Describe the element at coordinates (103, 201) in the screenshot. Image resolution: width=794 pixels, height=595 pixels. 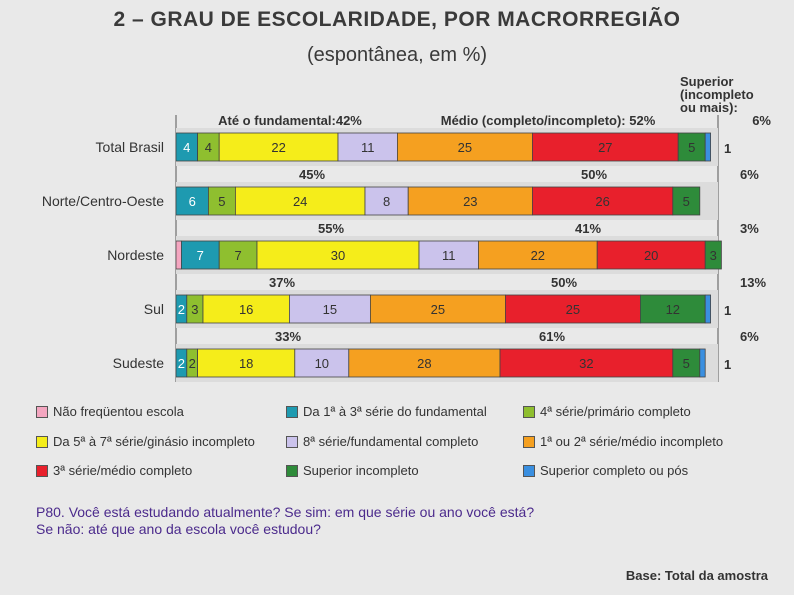
I see `category-label: Norte/Centro-Oeste` at that location.